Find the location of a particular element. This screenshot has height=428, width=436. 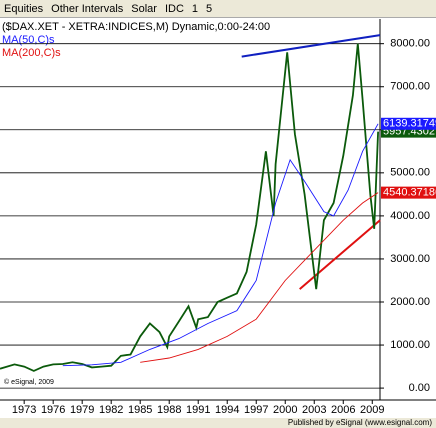

value-label: 6139.31749 is located at coordinates (409, 124).